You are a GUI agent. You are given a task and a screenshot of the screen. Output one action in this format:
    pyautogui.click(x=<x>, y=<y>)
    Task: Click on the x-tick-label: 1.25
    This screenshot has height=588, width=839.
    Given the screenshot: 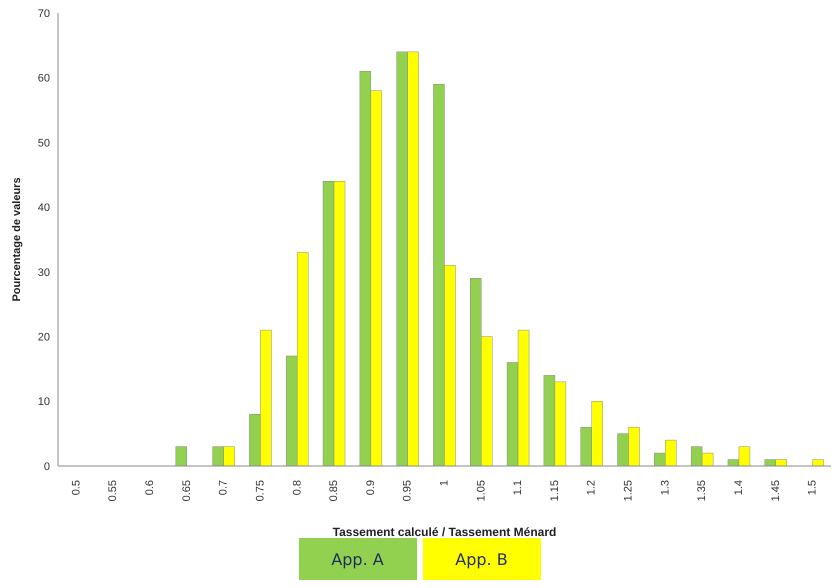 What is the action you would take?
    pyautogui.click(x=628, y=491)
    